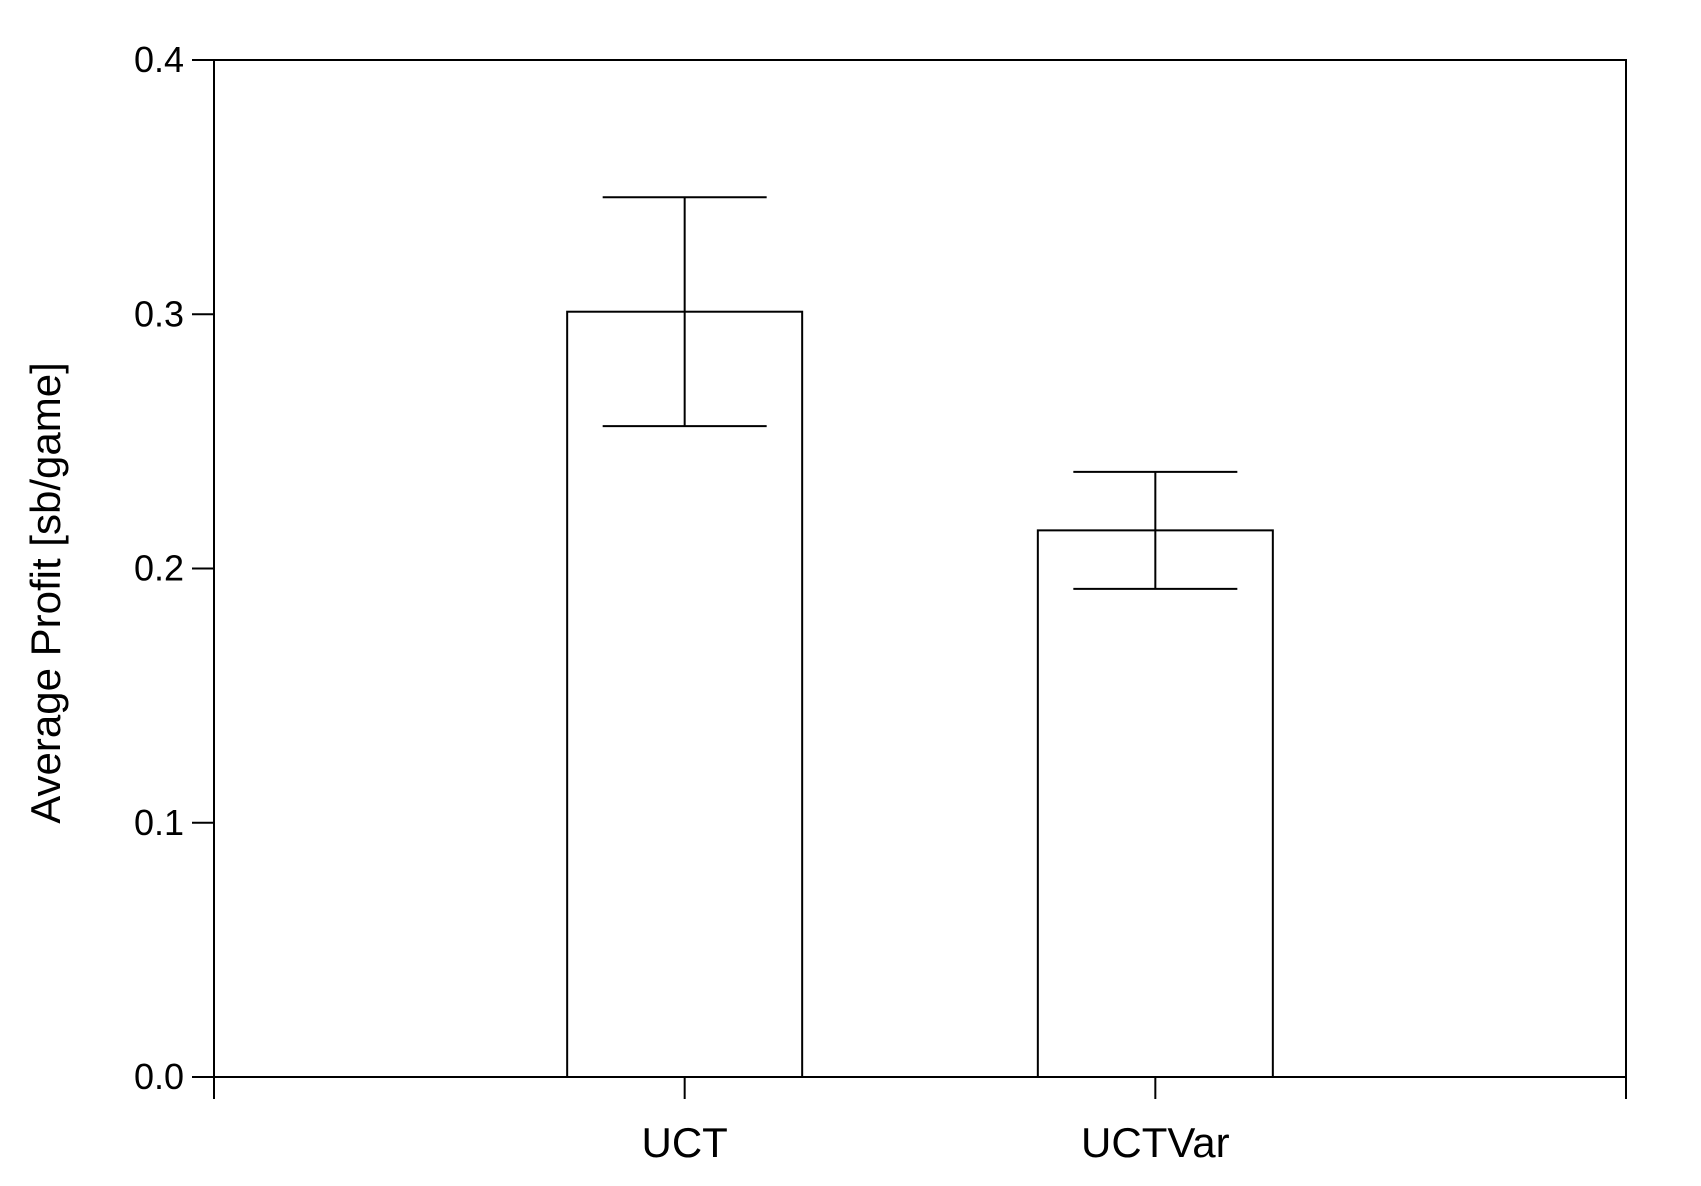  I want to click on bar-uctvar, so click(1155, 803).